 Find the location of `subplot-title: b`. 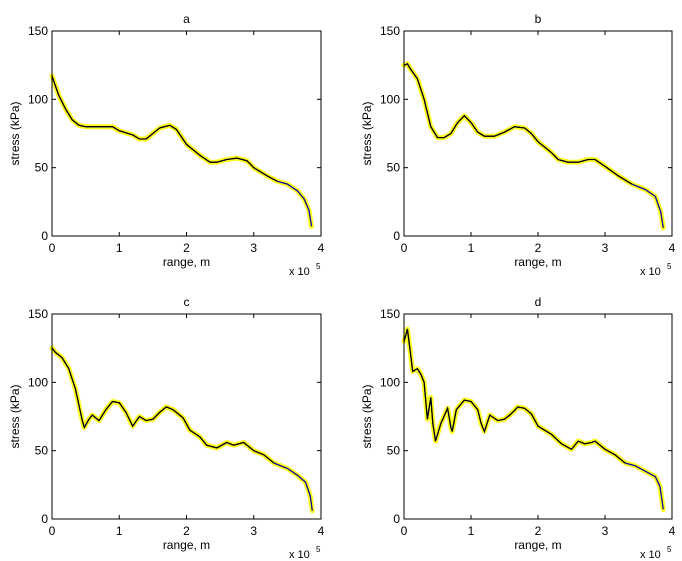

subplot-title: b is located at coordinates (538, 19).